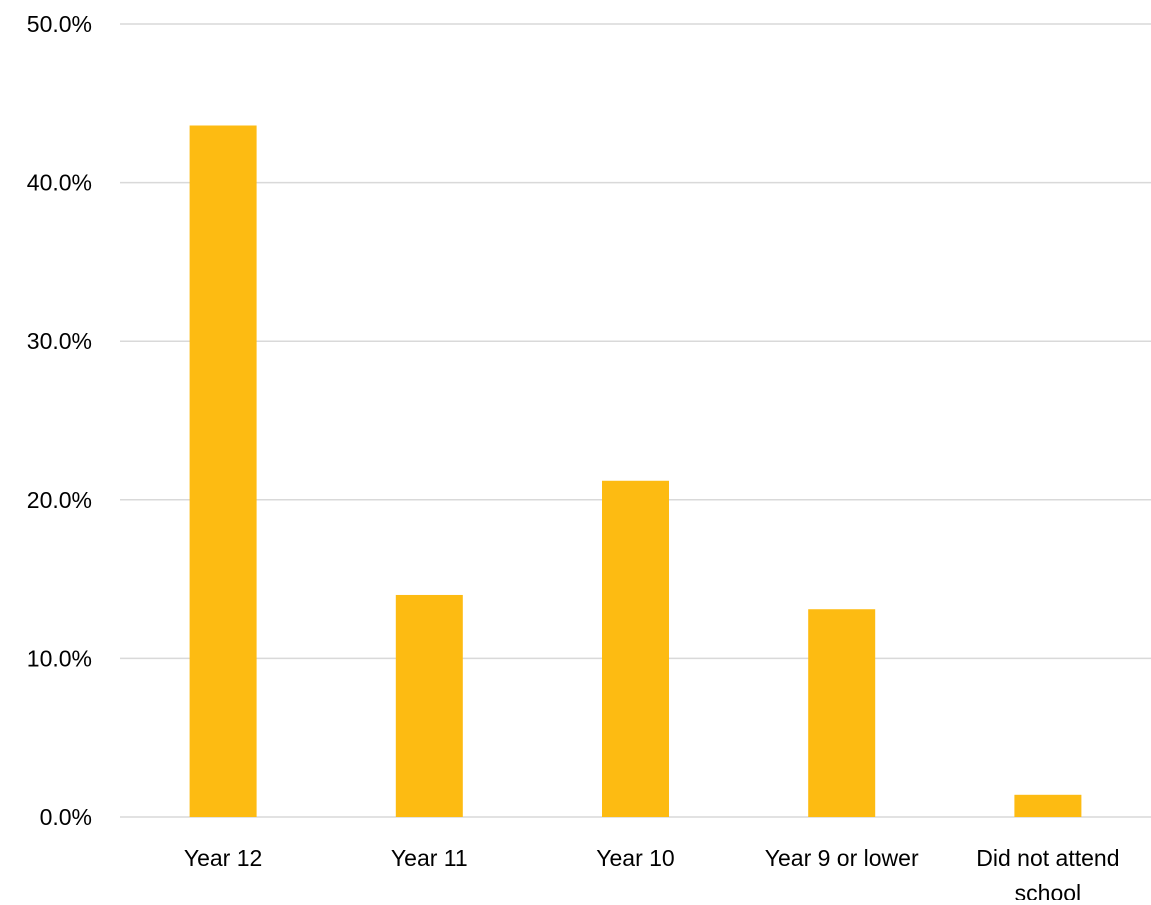 The width and height of the screenshot is (1151, 905). What do you see at coordinates (59, 420) in the screenshot?
I see `y-axis-tick-labels: 0.0% 10.0% 20.0% 30.0% 40.0% 50.0%` at bounding box center [59, 420].